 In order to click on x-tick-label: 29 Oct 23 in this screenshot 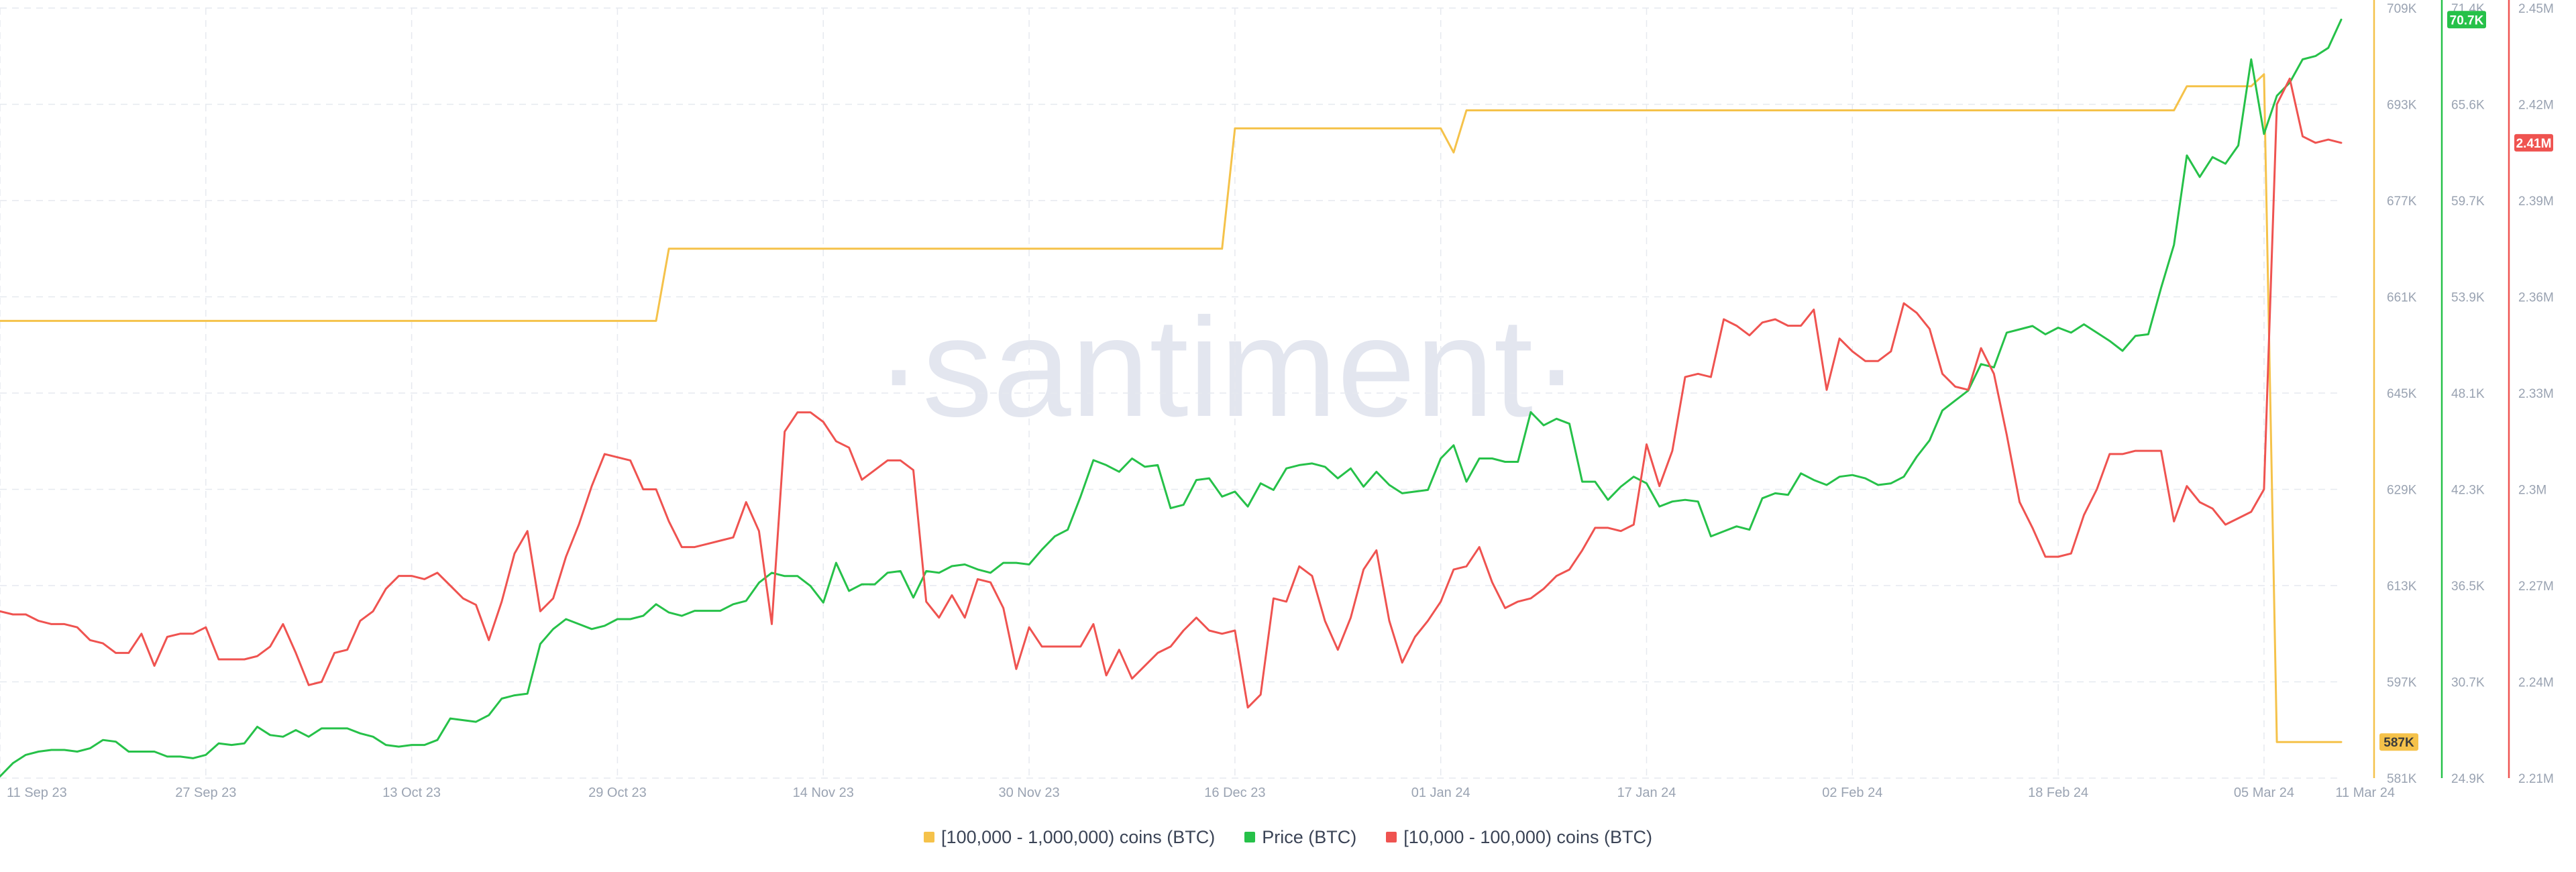, I will do `click(617, 793)`.